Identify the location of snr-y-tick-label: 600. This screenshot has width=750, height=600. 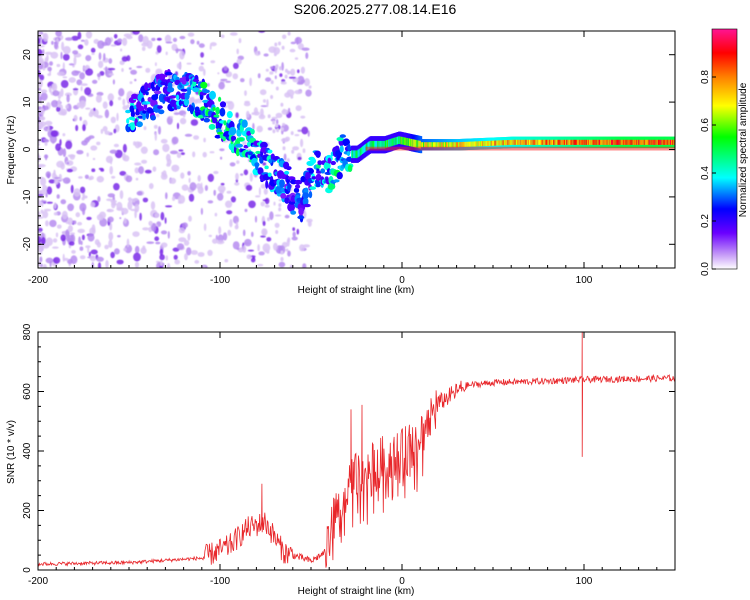
(27, 391).